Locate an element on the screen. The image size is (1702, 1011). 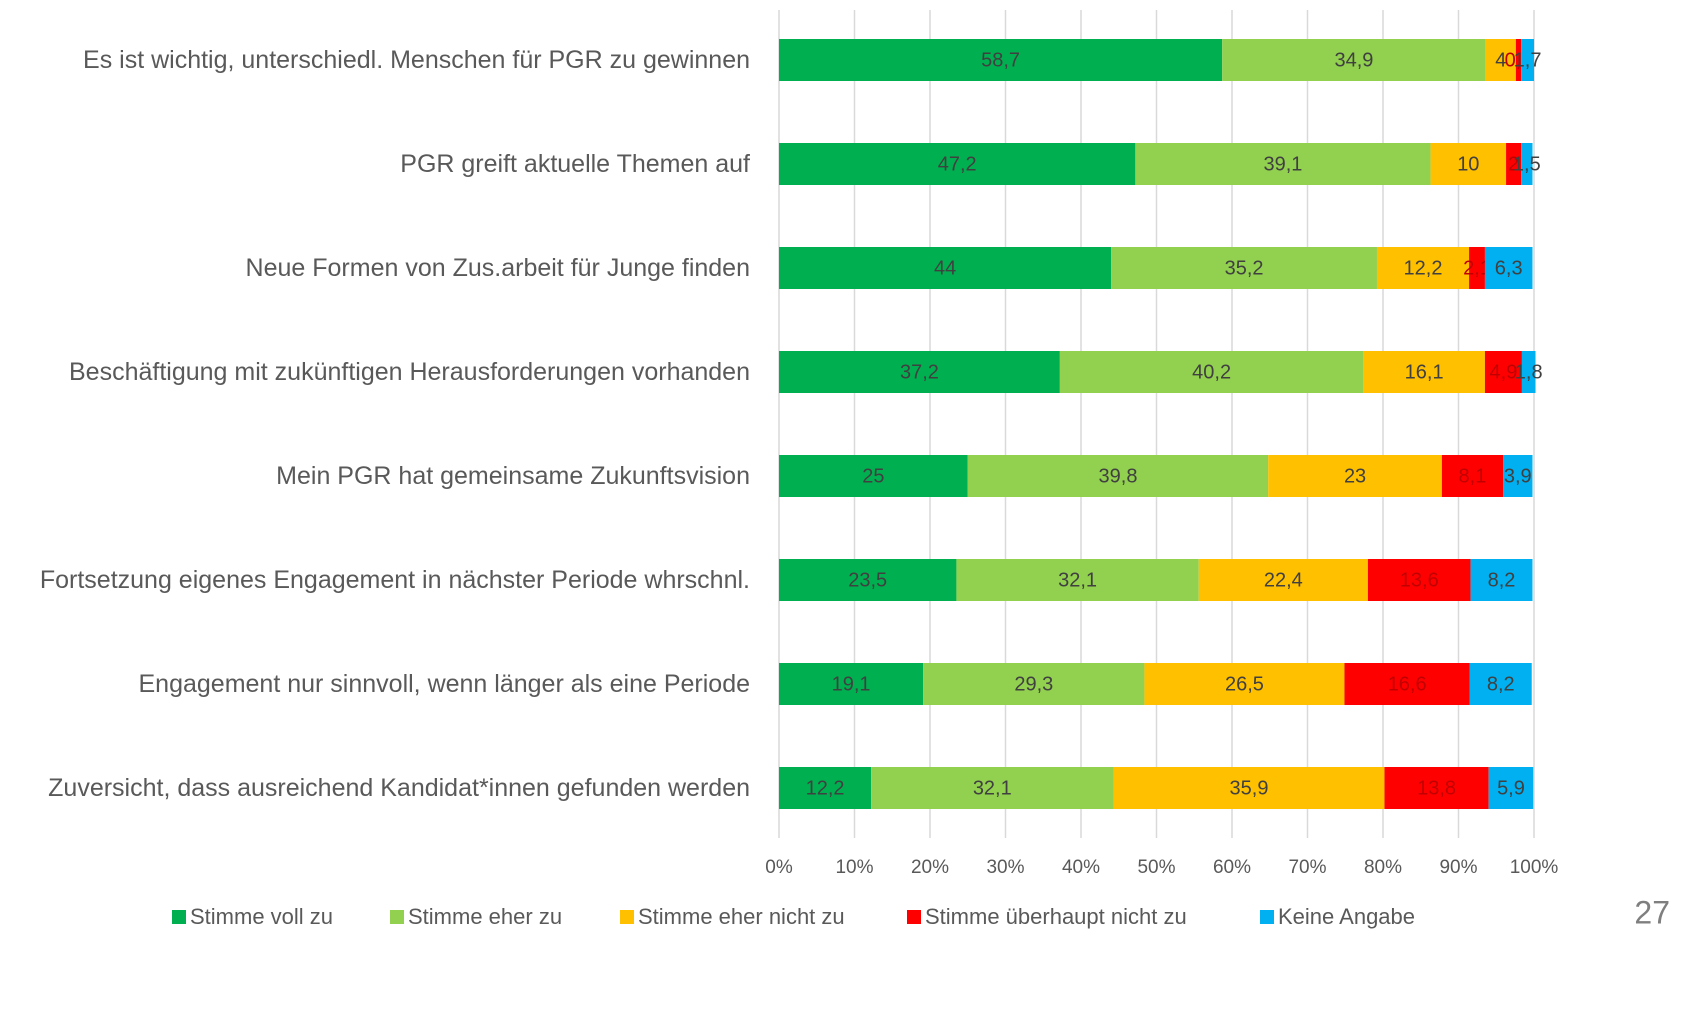
data-label: 35,2 is located at coordinates (1244, 268).